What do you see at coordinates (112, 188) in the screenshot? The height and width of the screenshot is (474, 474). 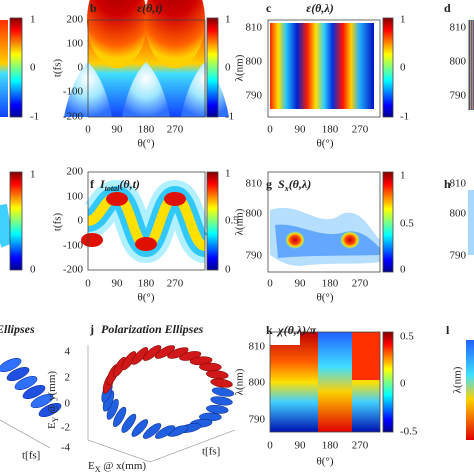 I see `panel-title-sub: total` at bounding box center [112, 188].